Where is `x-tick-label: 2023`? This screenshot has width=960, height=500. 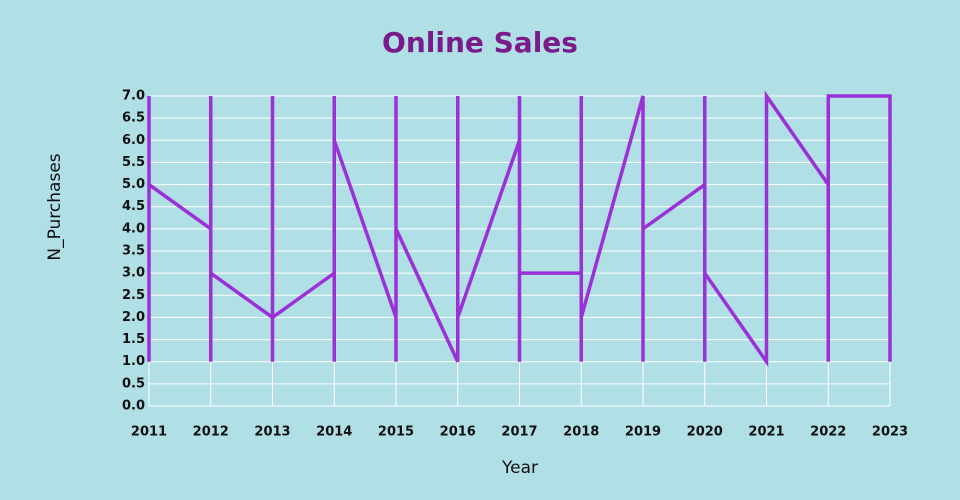 x-tick-label: 2023 is located at coordinates (890, 432).